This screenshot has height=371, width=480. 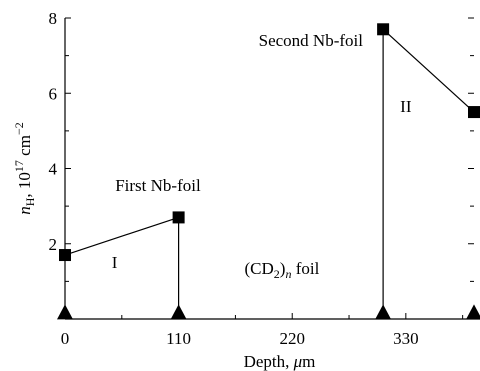 What do you see at coordinates (406, 106) in the screenshot?
I see `annotation: II` at bounding box center [406, 106].